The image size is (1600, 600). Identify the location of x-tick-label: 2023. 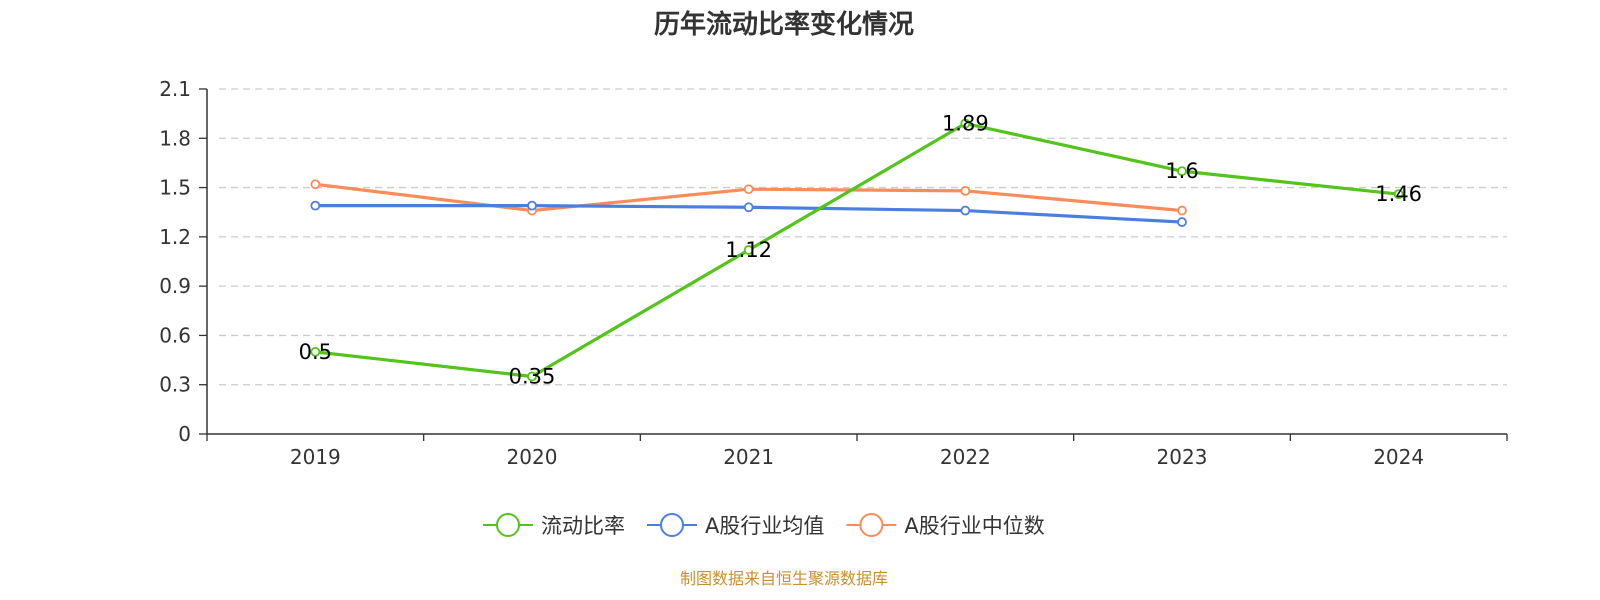
(1182, 457).